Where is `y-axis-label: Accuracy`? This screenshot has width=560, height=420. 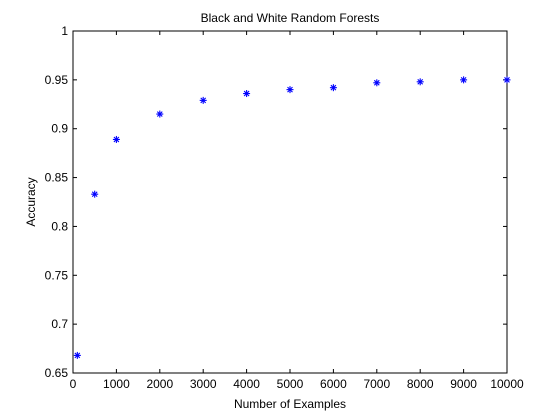
y-axis-label: Accuracy is located at coordinates (31, 201).